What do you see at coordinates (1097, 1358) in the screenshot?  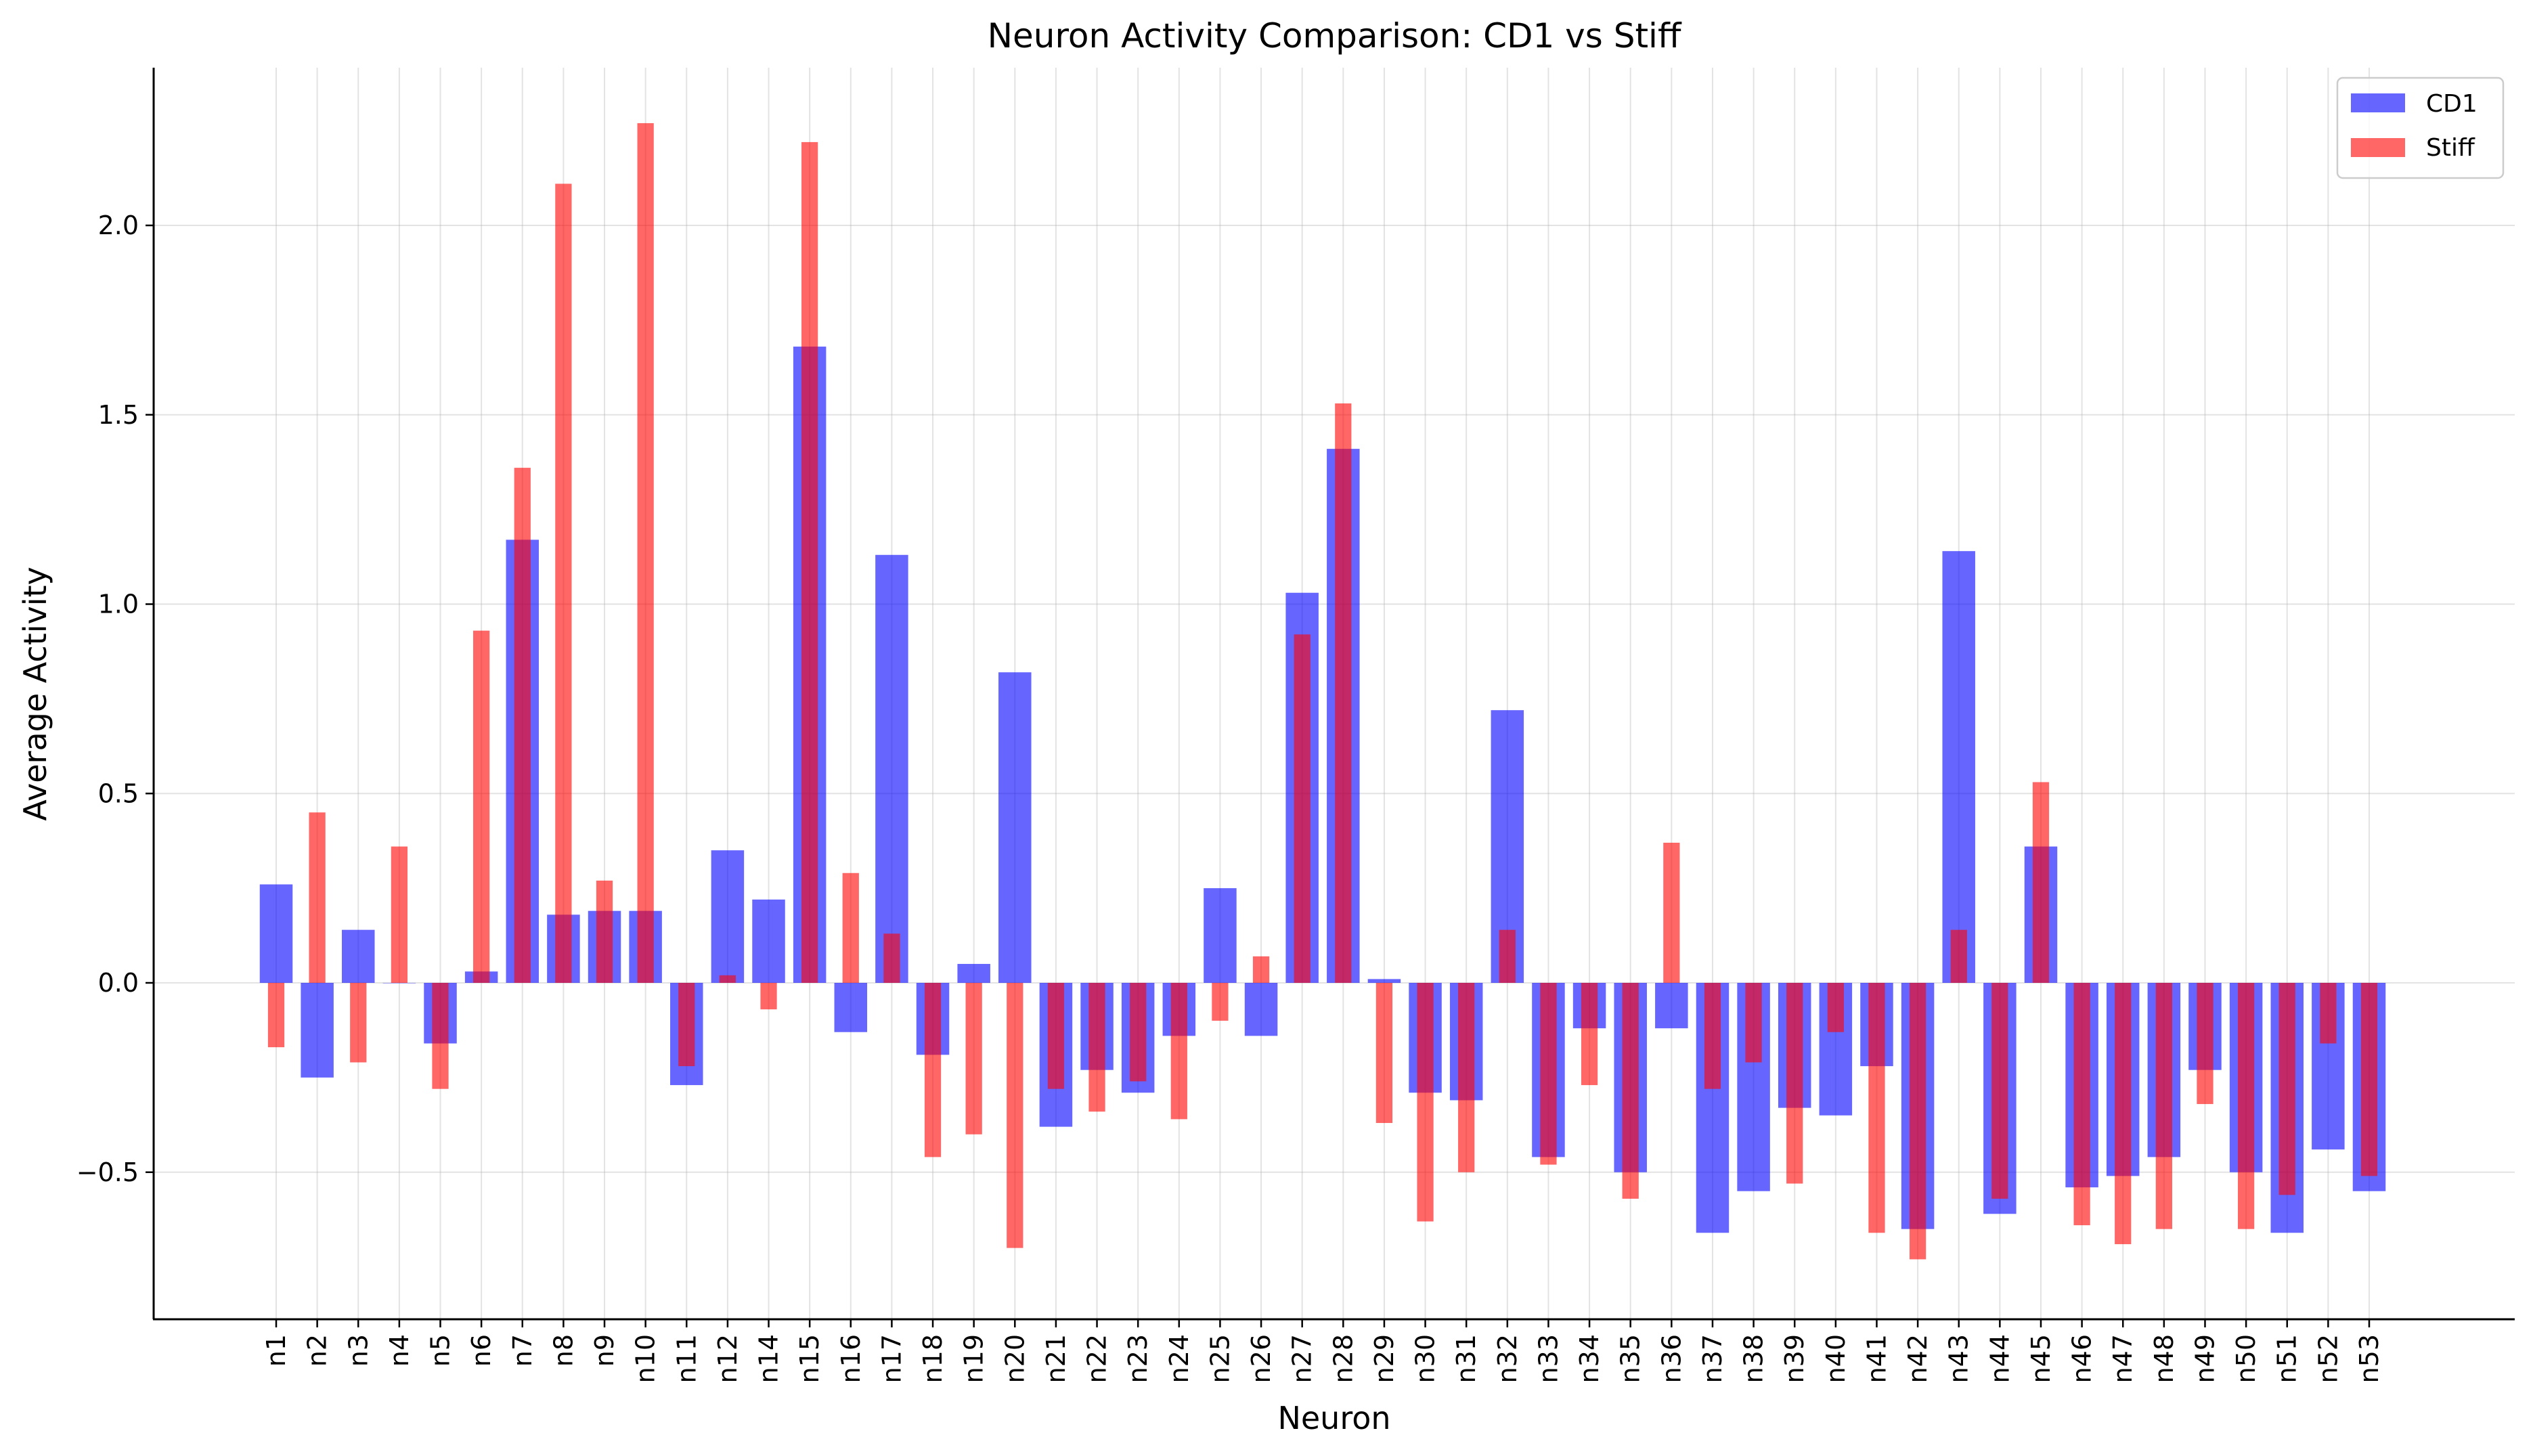 I see `x-tick-label: n22` at bounding box center [1097, 1358].